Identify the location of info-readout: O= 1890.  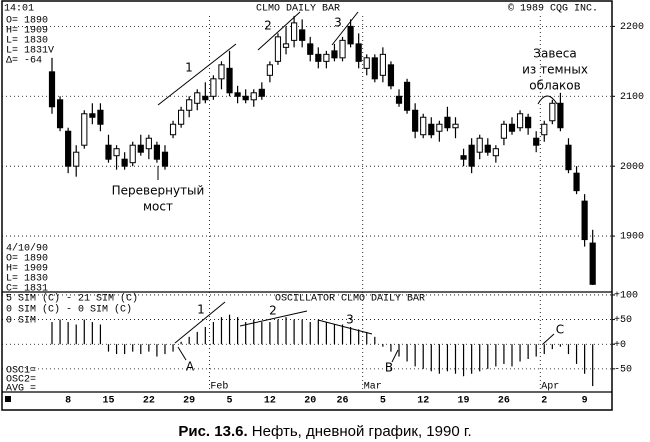
(27, 259).